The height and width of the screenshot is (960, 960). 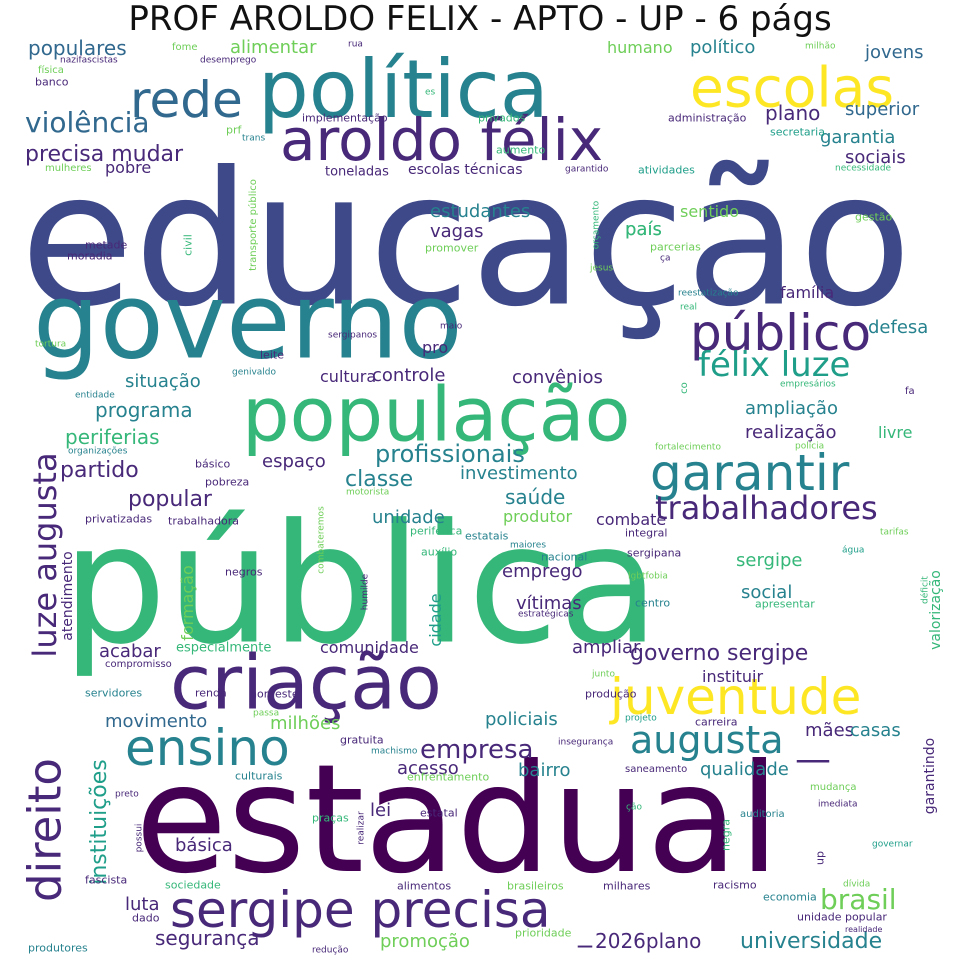 I want to click on word-172: sociedade, so click(x=193, y=885).